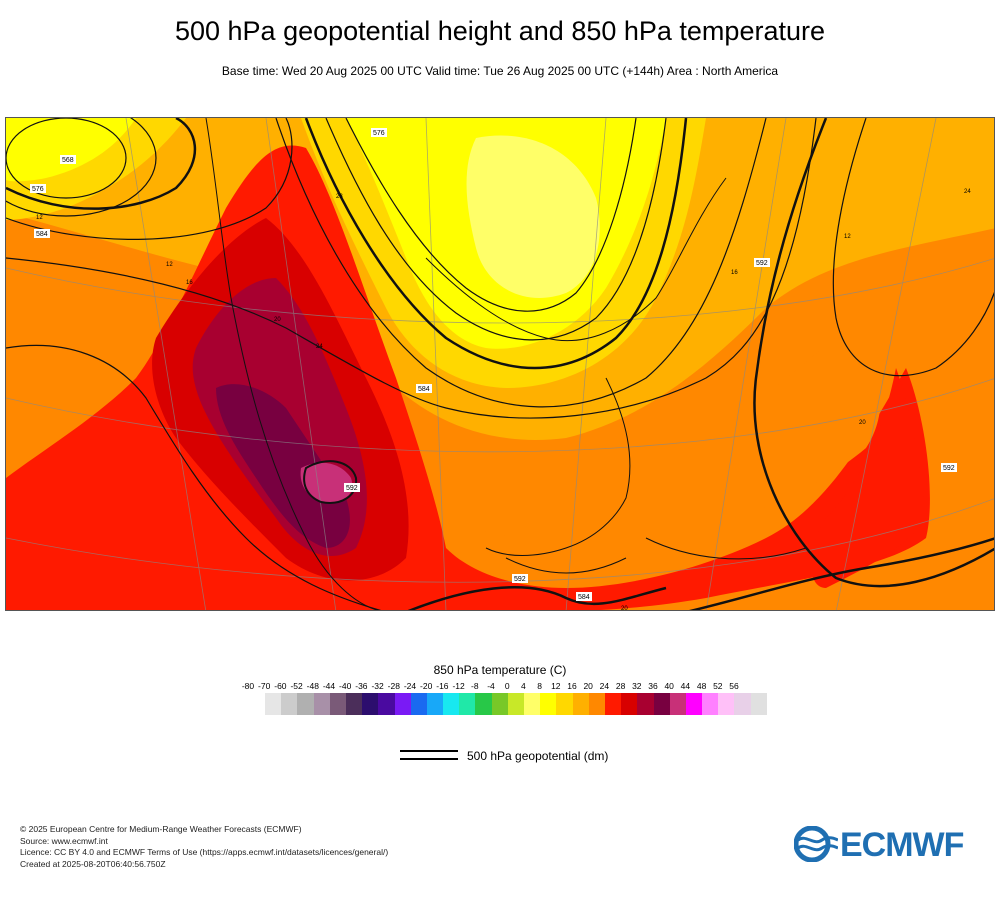 The image size is (1000, 900). What do you see at coordinates (458, 686) in the screenshot?
I see `colorbar-tick-label: -12` at bounding box center [458, 686].